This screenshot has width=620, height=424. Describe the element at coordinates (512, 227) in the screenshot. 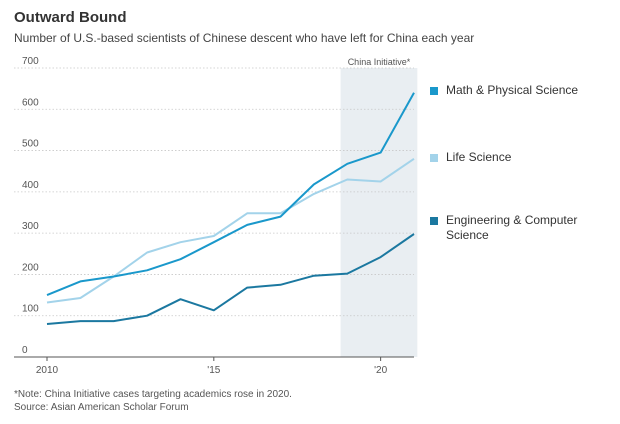

I see `legend-label: Engineering & Computer Science` at that location.